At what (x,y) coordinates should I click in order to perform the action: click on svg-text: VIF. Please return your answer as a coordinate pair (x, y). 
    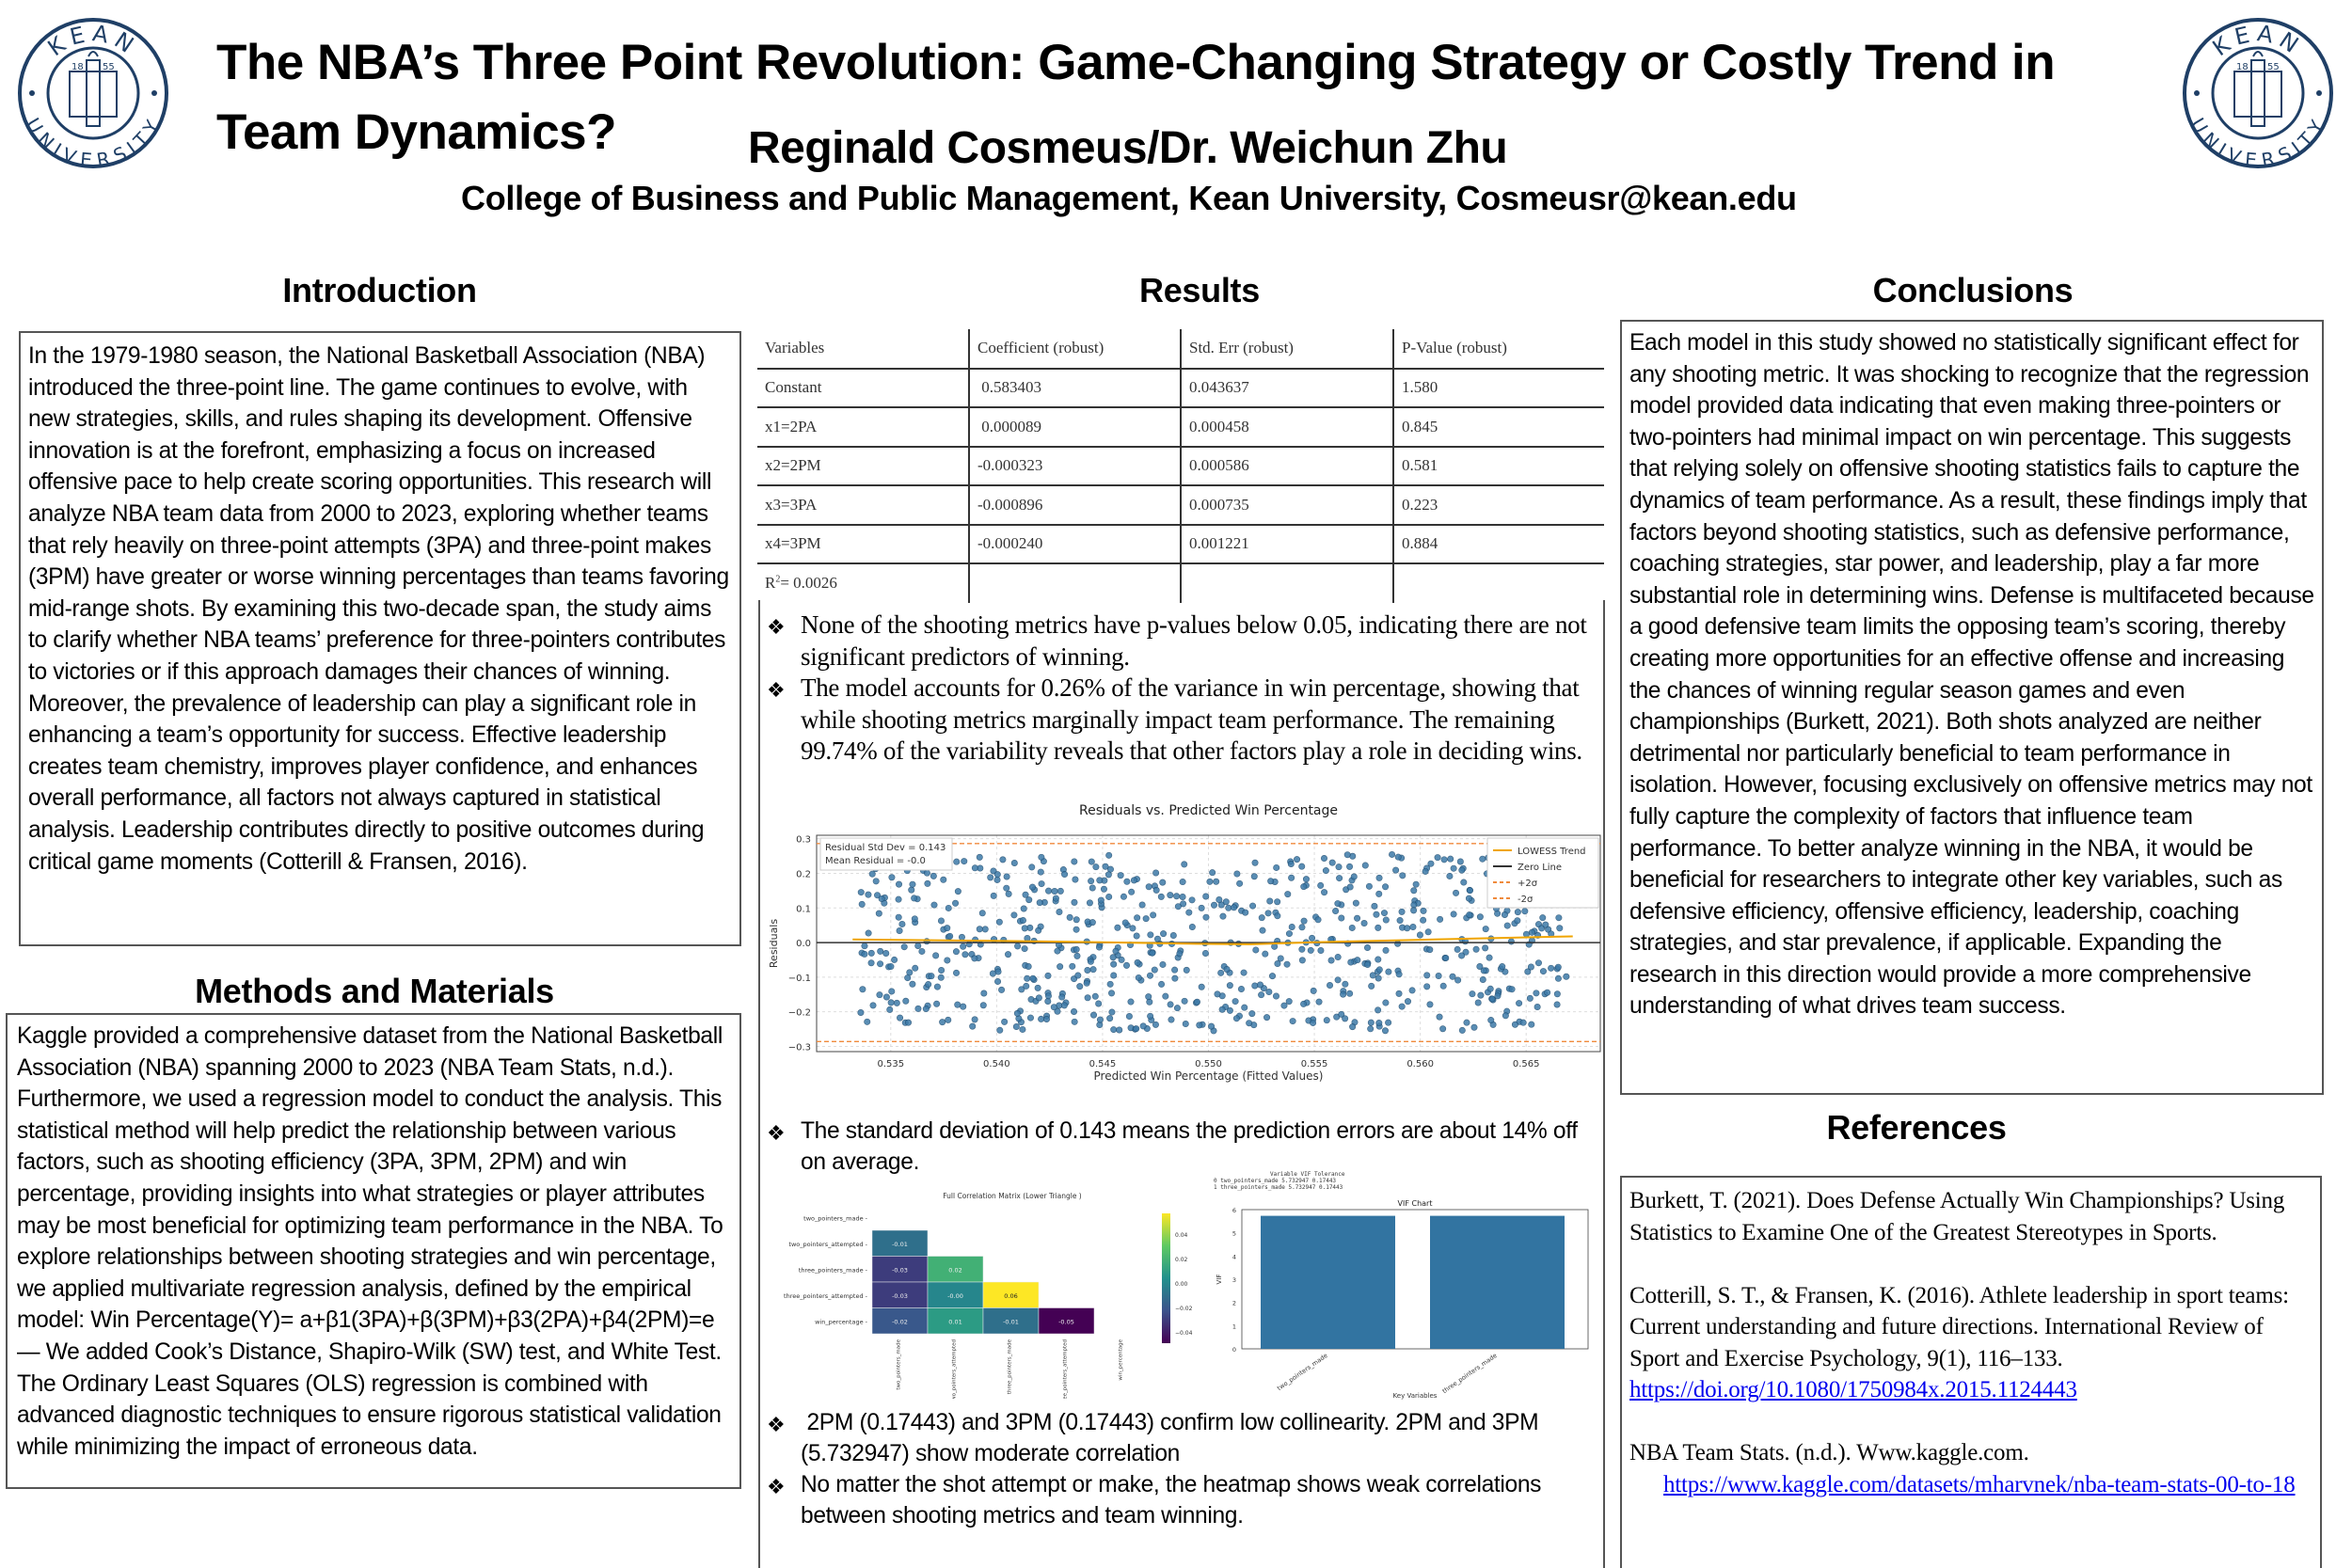
    Looking at the image, I should click on (1219, 1280).